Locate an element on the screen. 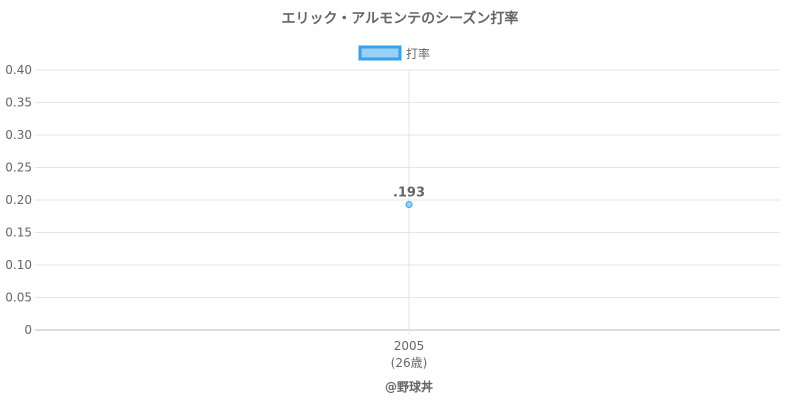 The height and width of the screenshot is (404, 800). y-tick-label: 0.25 is located at coordinates (18, 168).